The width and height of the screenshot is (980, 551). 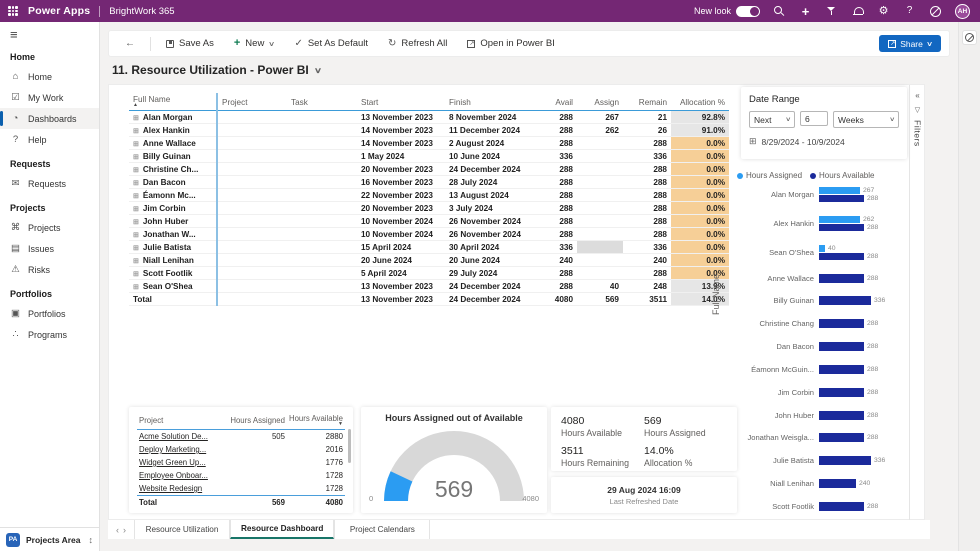 I want to click on report-tab-project-calendars: Project Calendars, so click(x=382, y=529).